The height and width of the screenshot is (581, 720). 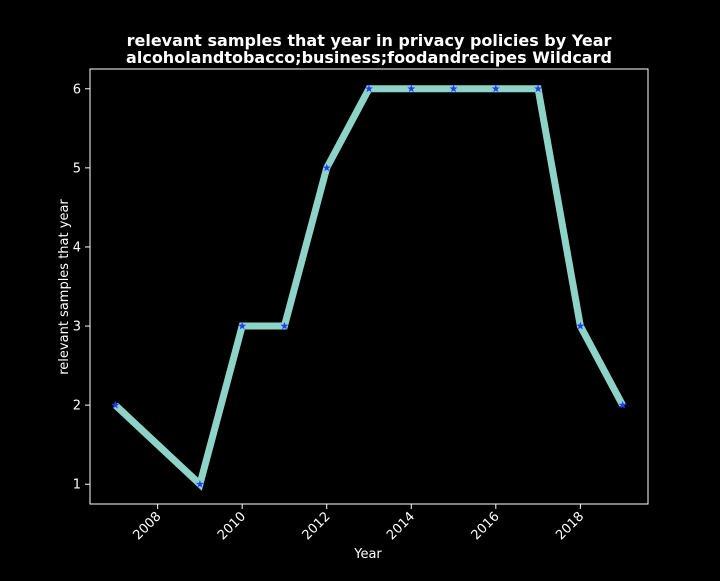 What do you see at coordinates (367, 554) in the screenshot?
I see `x-axis-label: Year` at bounding box center [367, 554].